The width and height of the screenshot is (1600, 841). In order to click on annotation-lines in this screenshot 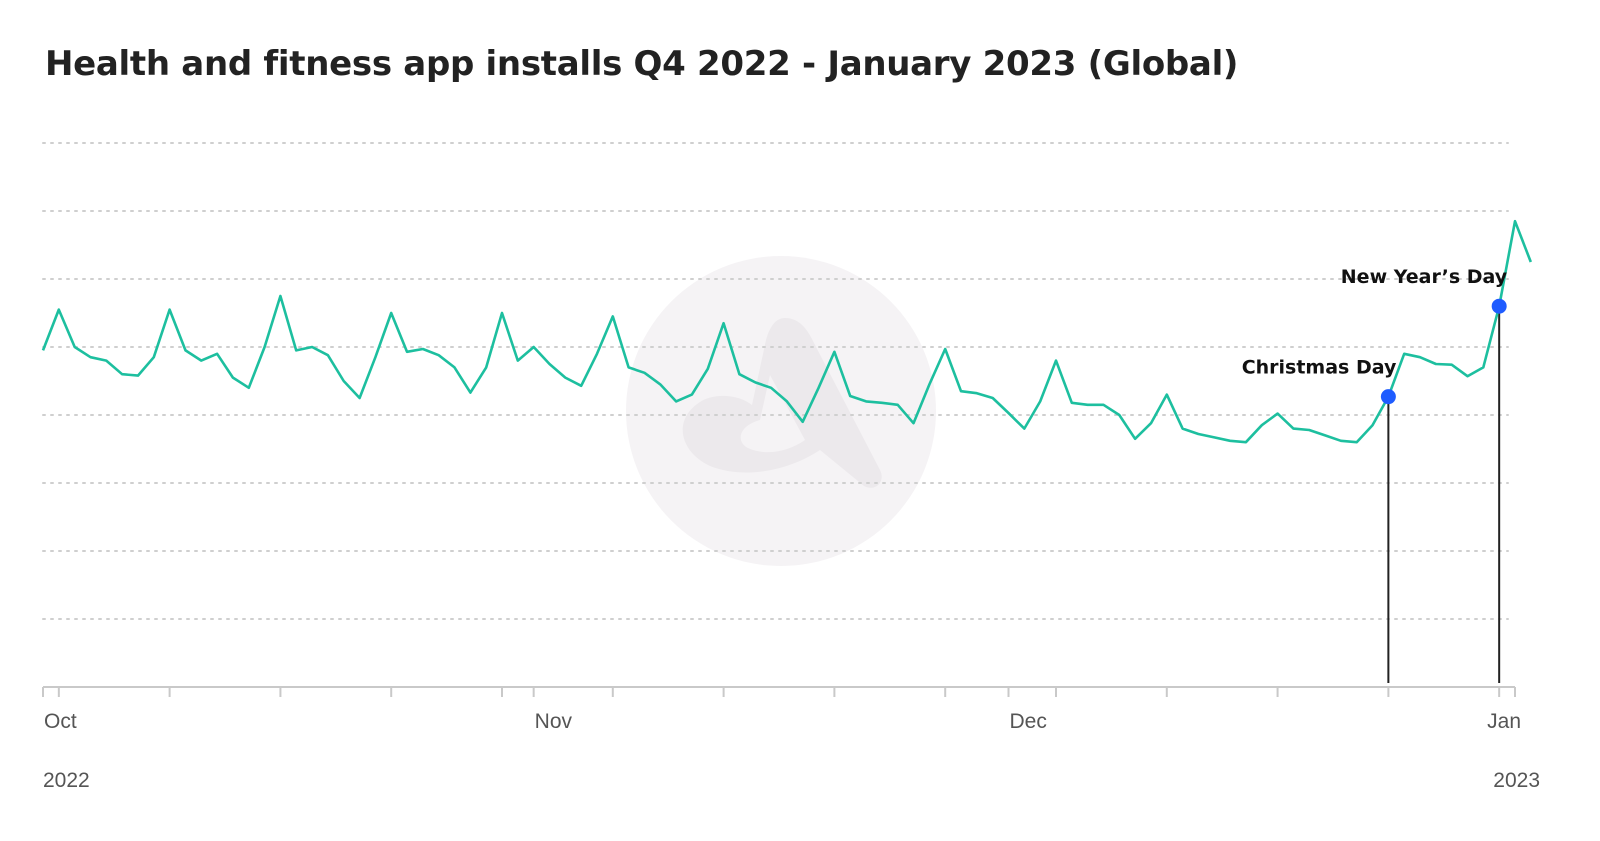, I will do `click(1444, 494)`.